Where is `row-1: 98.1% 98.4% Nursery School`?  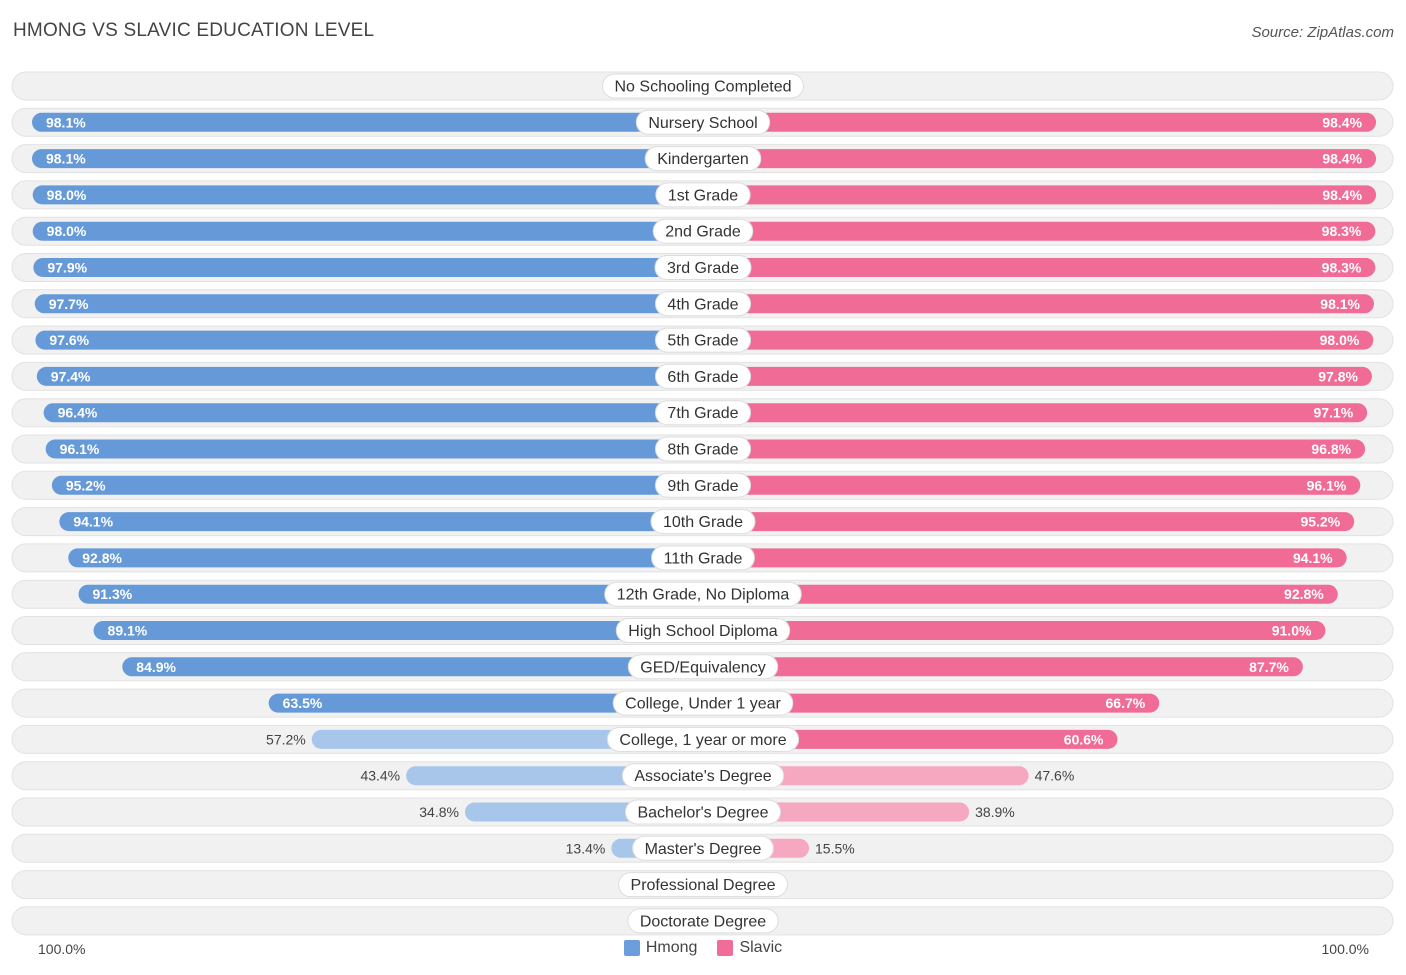 row-1: 98.1% 98.4% Nursery School is located at coordinates (702, 122).